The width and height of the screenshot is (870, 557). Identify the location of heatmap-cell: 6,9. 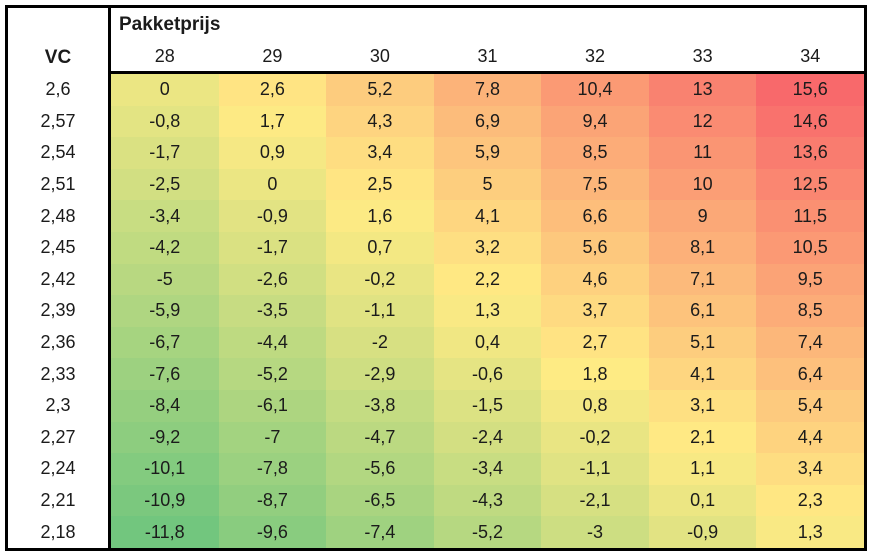
(487, 121).